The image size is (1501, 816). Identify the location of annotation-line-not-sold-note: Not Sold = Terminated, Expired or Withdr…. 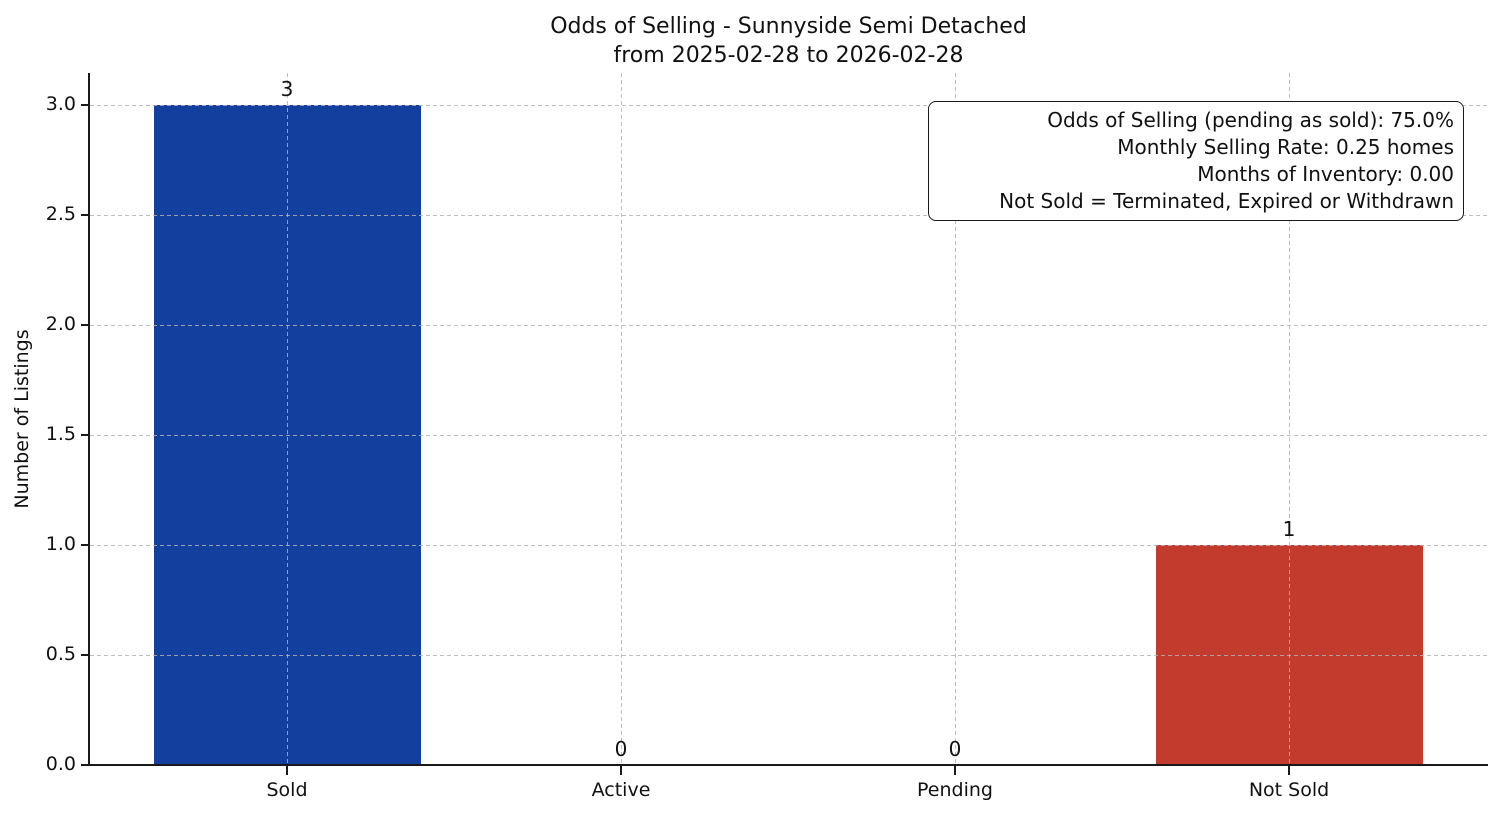
(1226, 201).